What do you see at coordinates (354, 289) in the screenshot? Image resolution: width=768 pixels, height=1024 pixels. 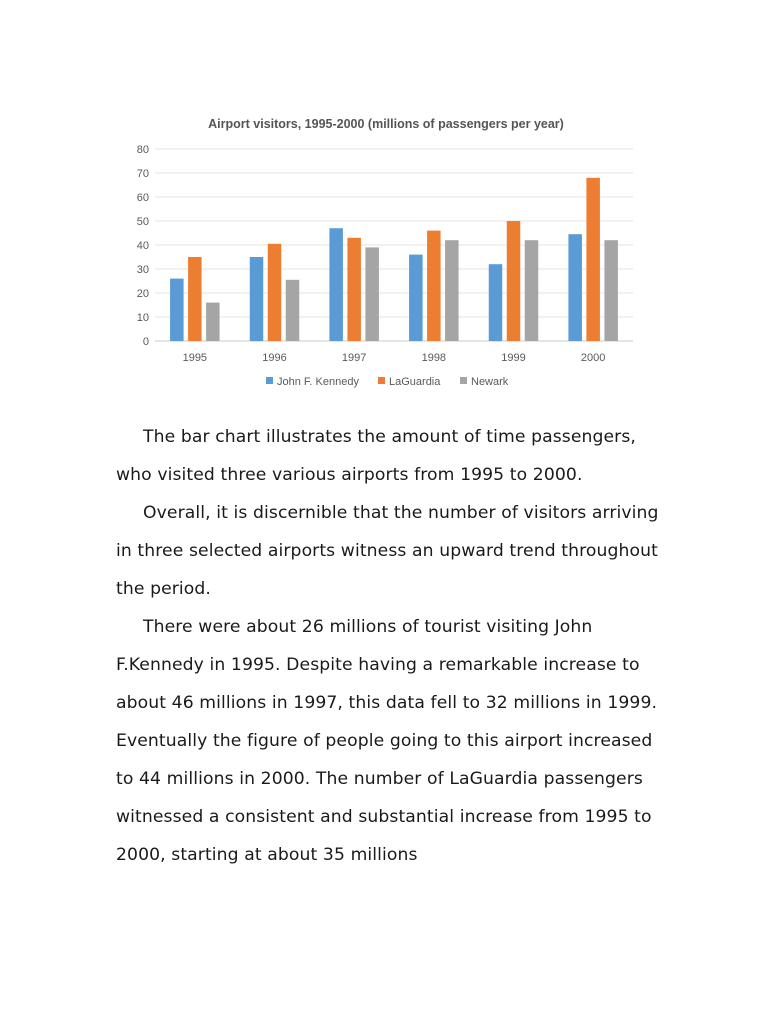 I see `bar-laguardia-1997` at bounding box center [354, 289].